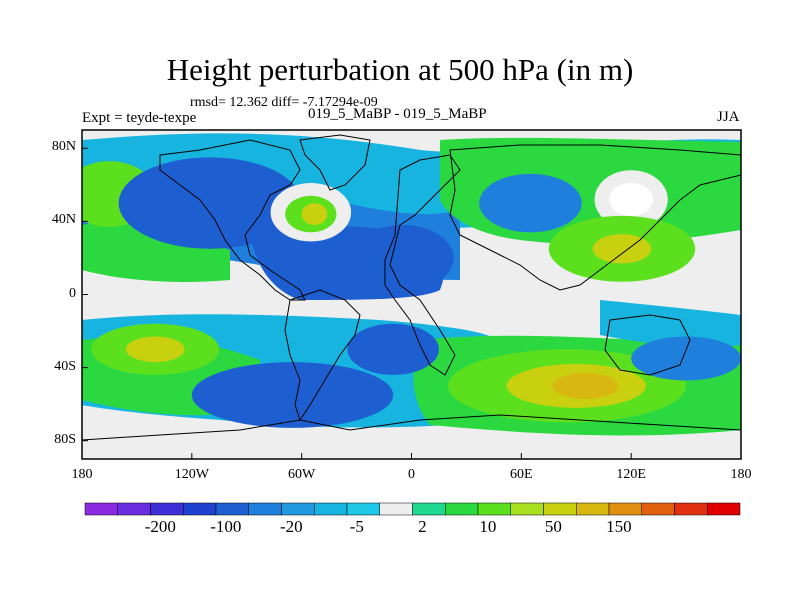  Describe the element at coordinates (65, 439) in the screenshot. I see `lat-tick-label: 80S` at that location.